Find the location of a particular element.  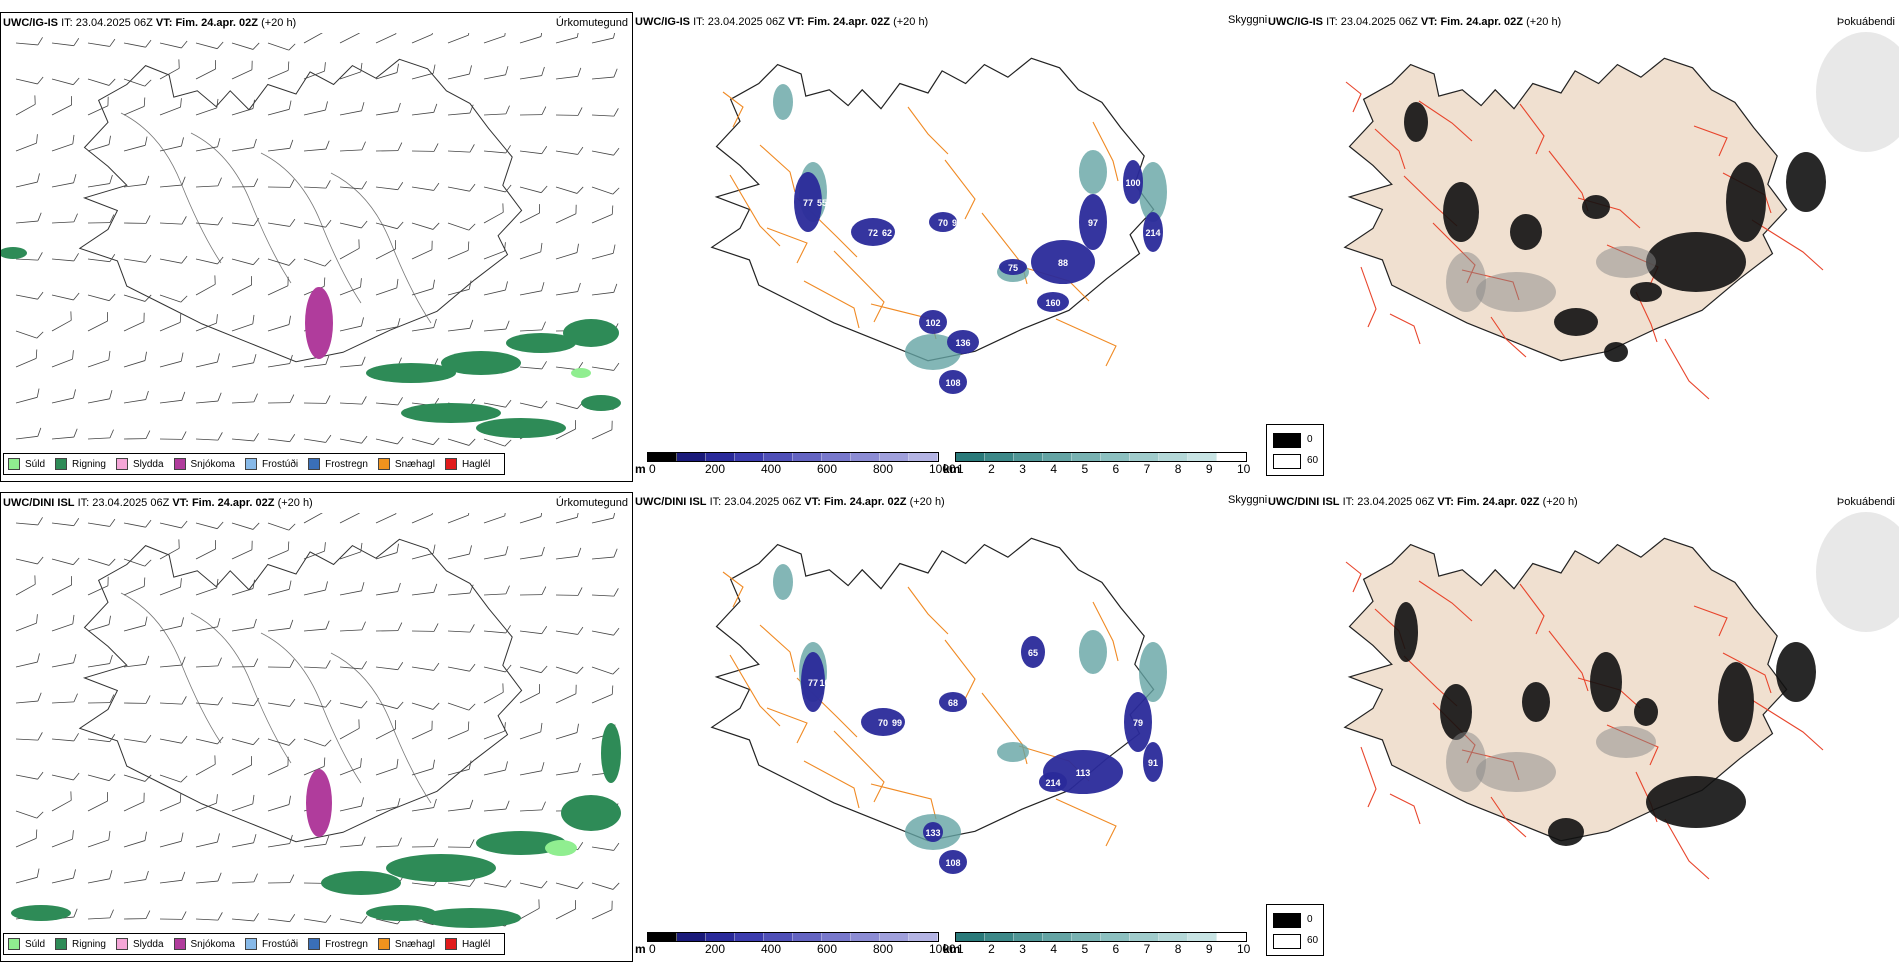

fog-index-medium is located at coordinates (1516, 772).